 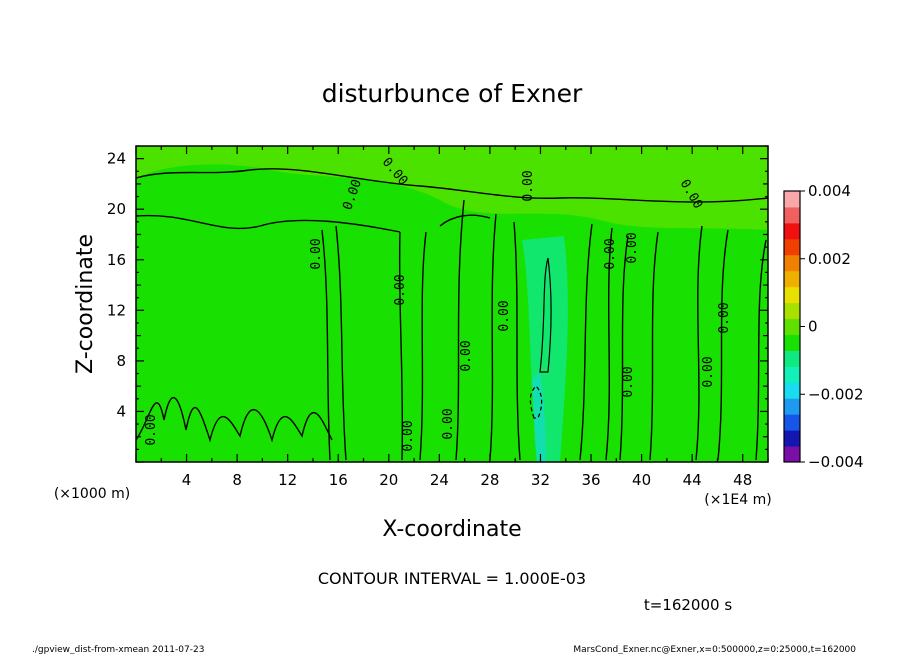 I want to click on y-tick-label: 24, so click(x=116, y=159).